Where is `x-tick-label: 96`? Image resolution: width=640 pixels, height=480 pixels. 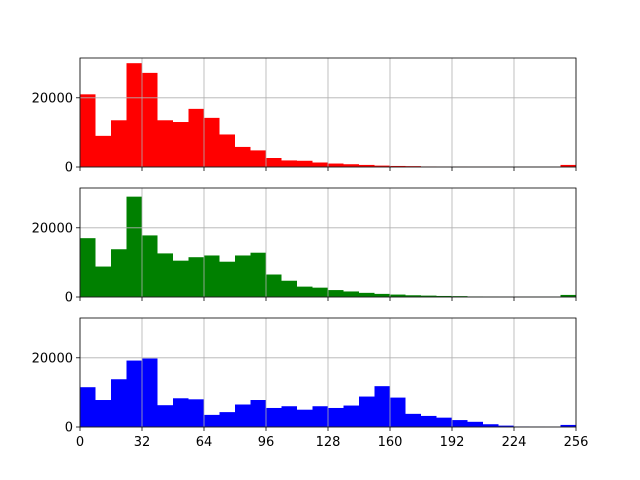 x-tick-label: 96 is located at coordinates (266, 442).